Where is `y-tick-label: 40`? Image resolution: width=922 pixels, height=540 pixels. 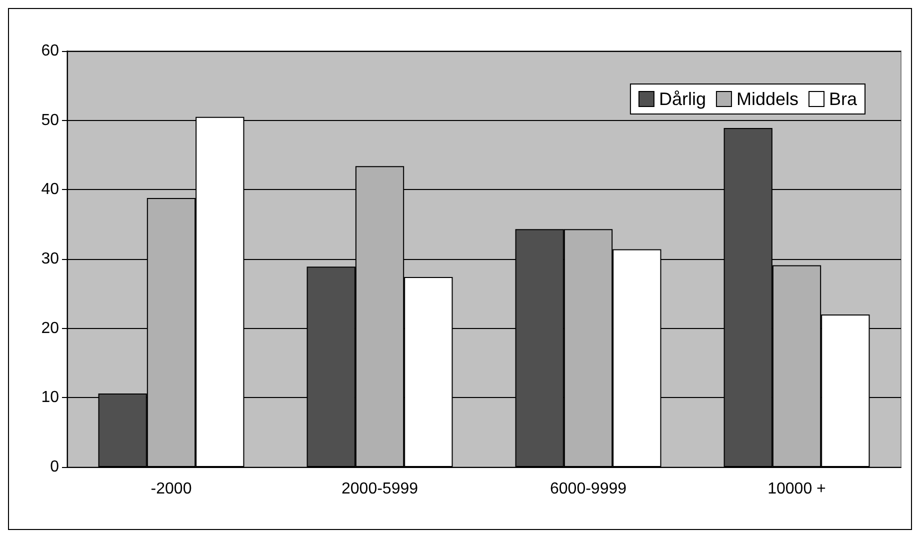 y-tick-label: 40 is located at coordinates (50, 189).